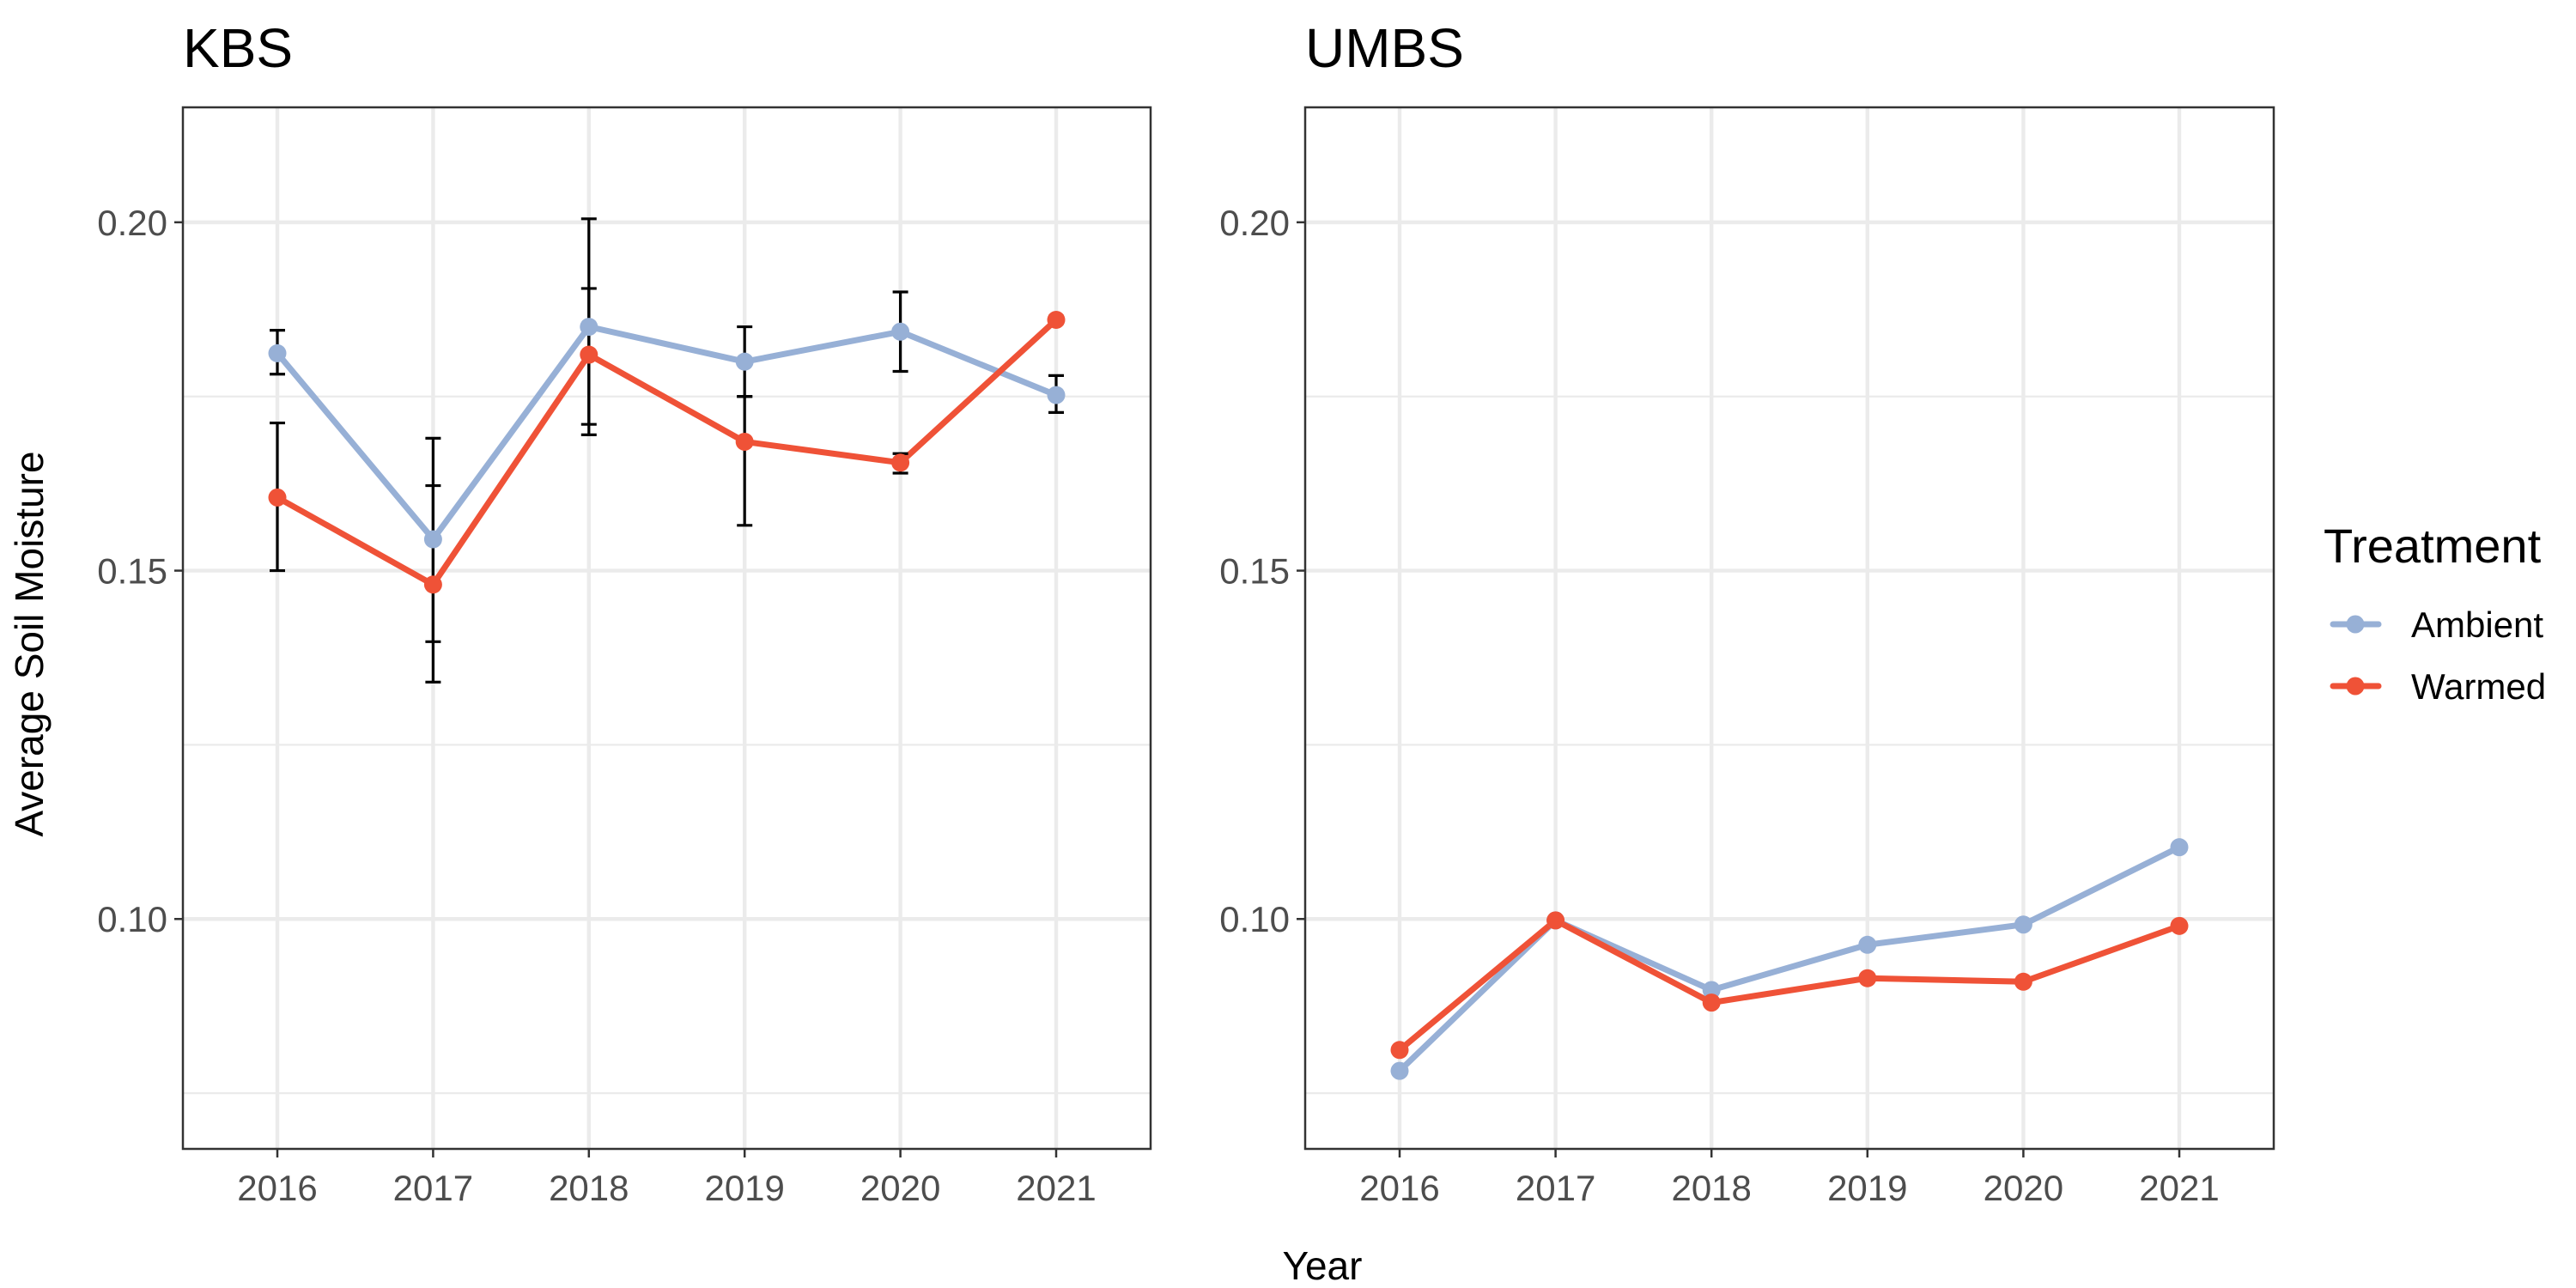 This screenshot has width=2576, height=1288. What do you see at coordinates (2477, 625) in the screenshot?
I see `legend-label: Ambient` at bounding box center [2477, 625].